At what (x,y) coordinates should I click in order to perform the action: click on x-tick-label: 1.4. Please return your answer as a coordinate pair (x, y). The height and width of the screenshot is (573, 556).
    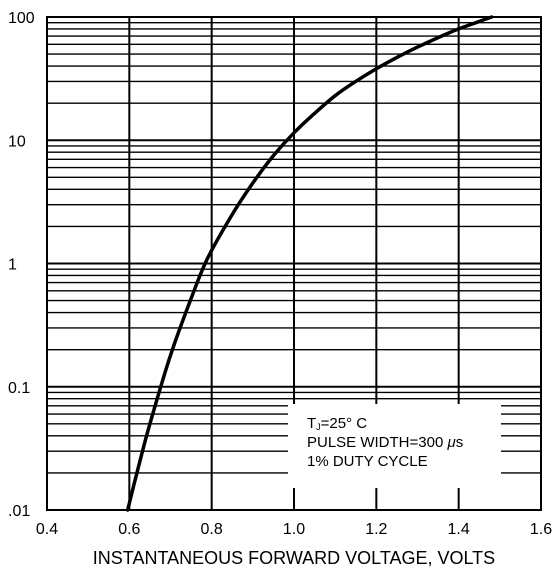
    Looking at the image, I should click on (459, 529).